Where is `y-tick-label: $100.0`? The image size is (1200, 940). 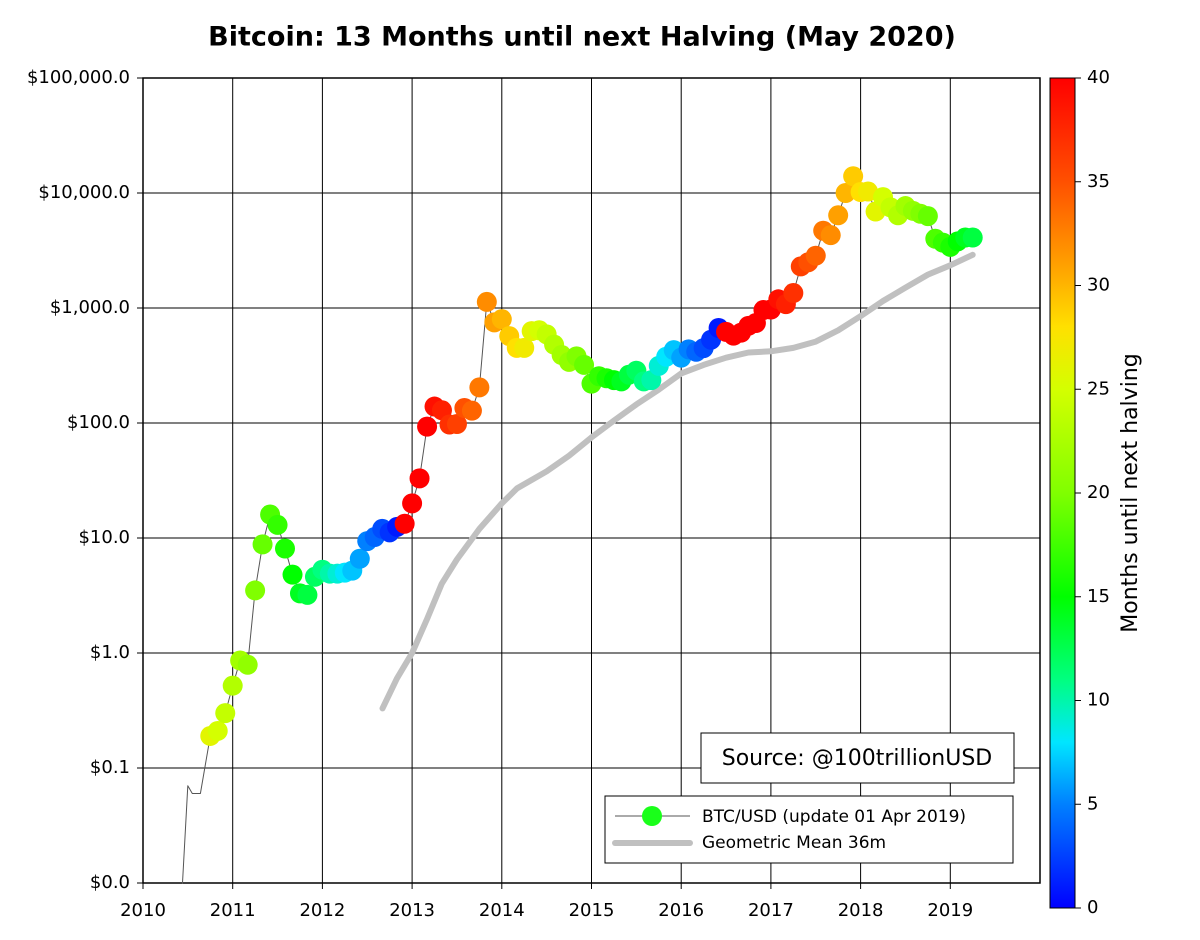 y-tick-label: $100.0 is located at coordinates (98, 422).